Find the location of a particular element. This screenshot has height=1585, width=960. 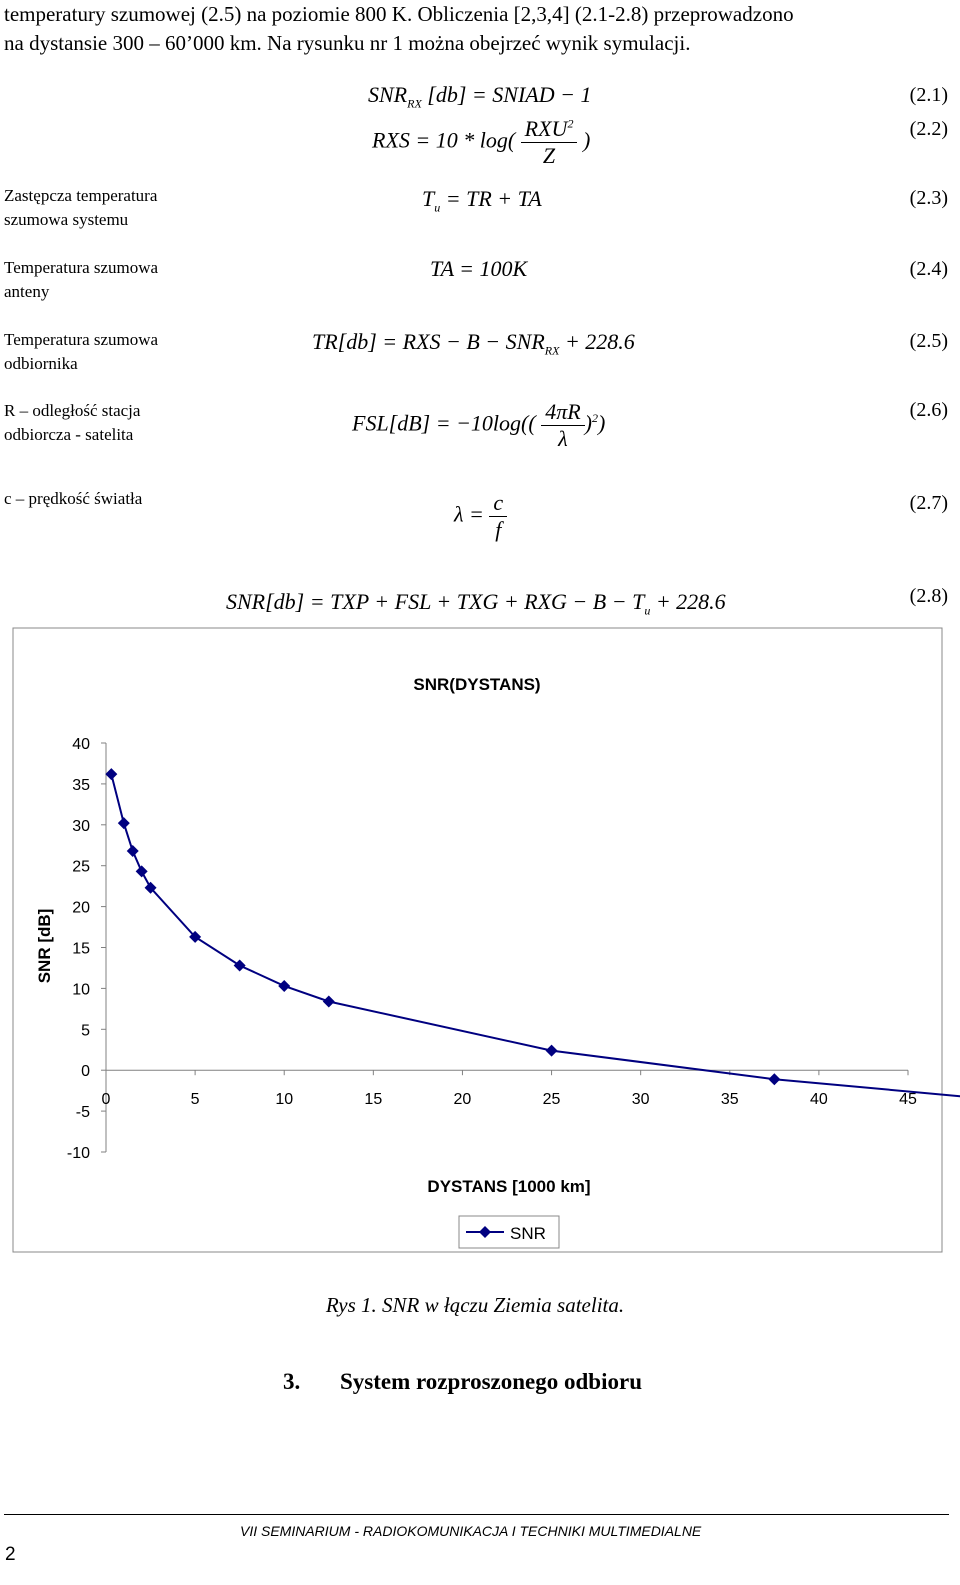

eq-term: TA = 100K is located at coordinates (479, 268).